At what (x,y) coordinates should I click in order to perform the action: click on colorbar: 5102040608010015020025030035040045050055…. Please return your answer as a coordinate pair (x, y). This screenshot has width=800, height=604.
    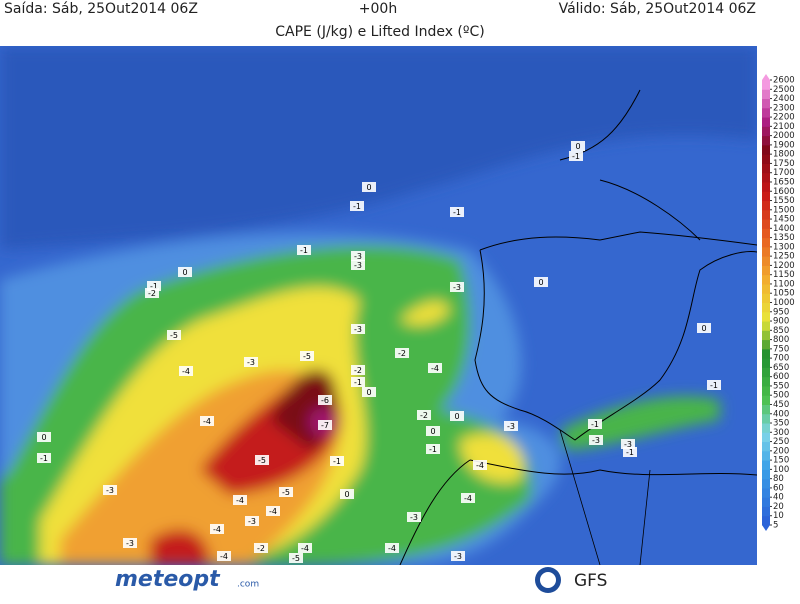
    Looking at the image, I should click on (778, 302).